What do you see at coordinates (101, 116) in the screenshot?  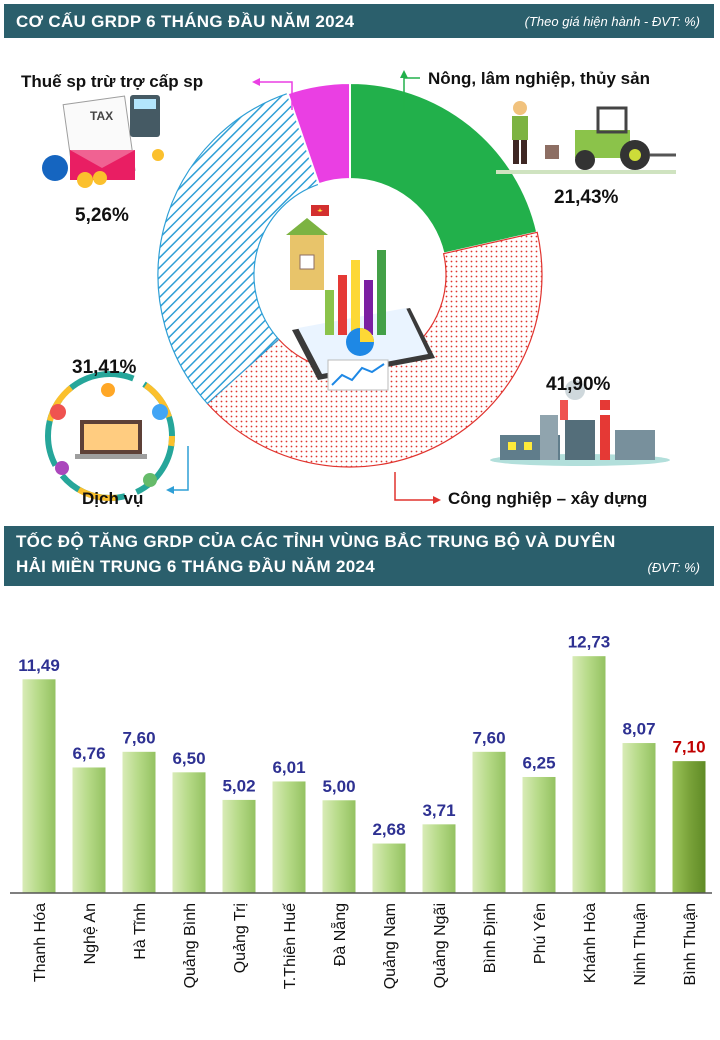 I see `svg-text: TAX` at bounding box center [101, 116].